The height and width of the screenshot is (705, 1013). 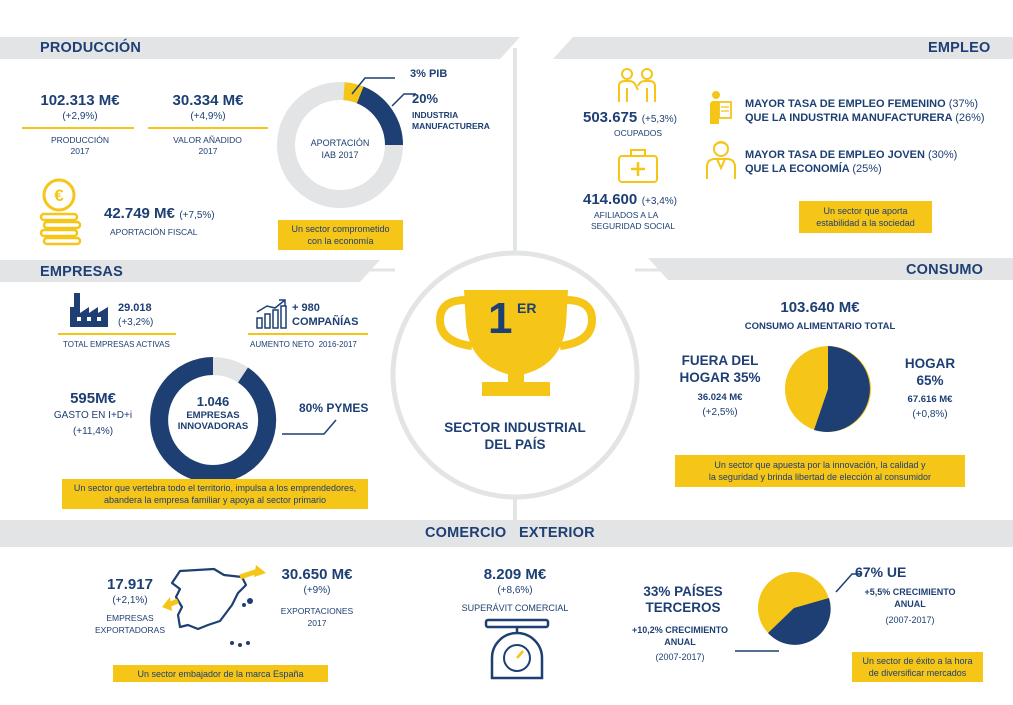 I want to click on superavit-label: SUPERÁVIT COMERCIAL, so click(x=515, y=608).